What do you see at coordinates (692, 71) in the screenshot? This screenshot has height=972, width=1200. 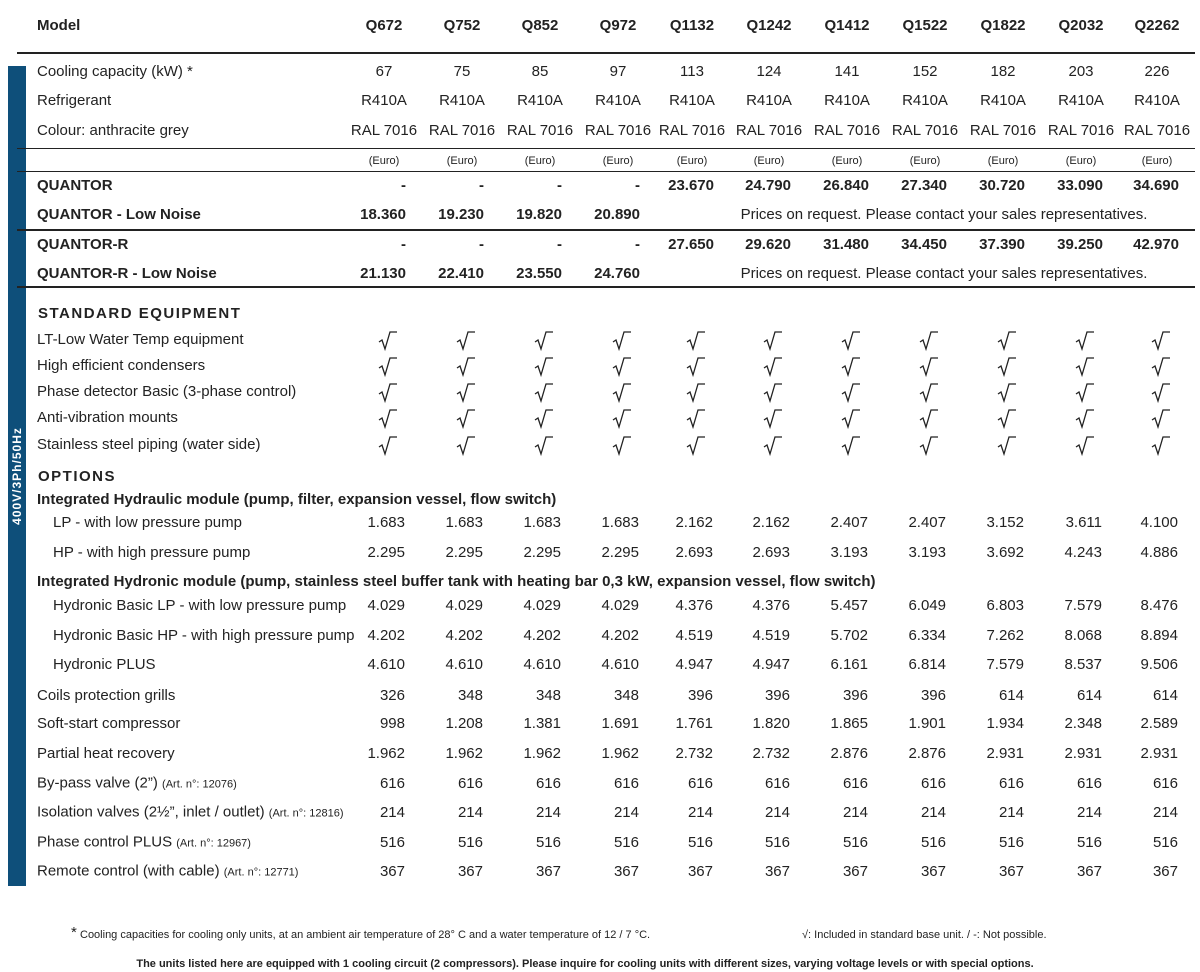 I see `spec-value: 113` at bounding box center [692, 71].